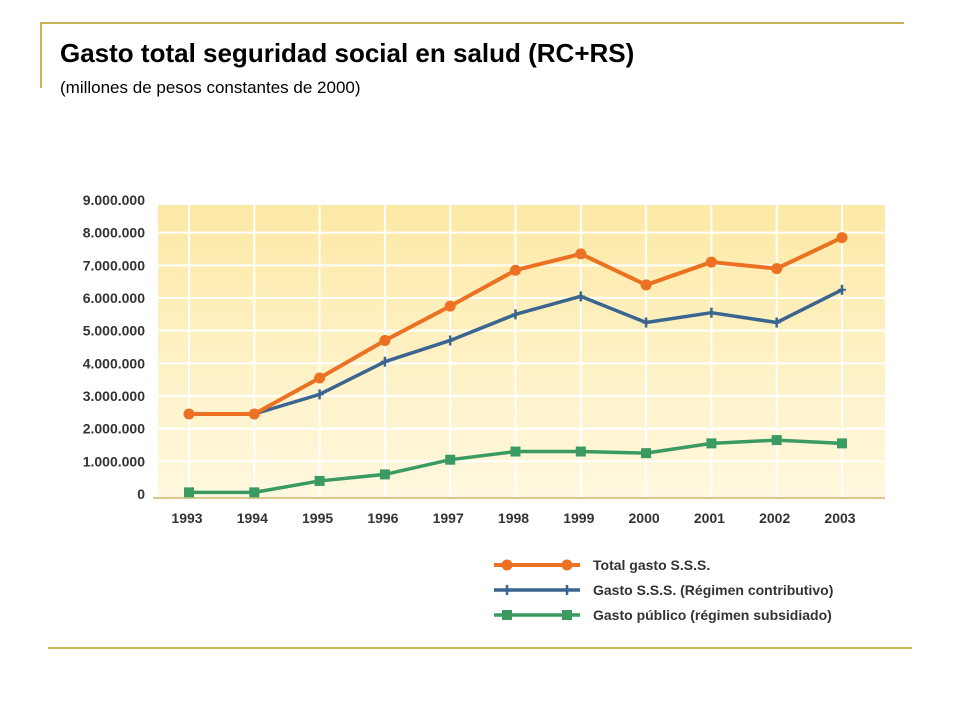  What do you see at coordinates (651, 565) in the screenshot?
I see `legend-label: Total gasto S.S.S.` at bounding box center [651, 565].